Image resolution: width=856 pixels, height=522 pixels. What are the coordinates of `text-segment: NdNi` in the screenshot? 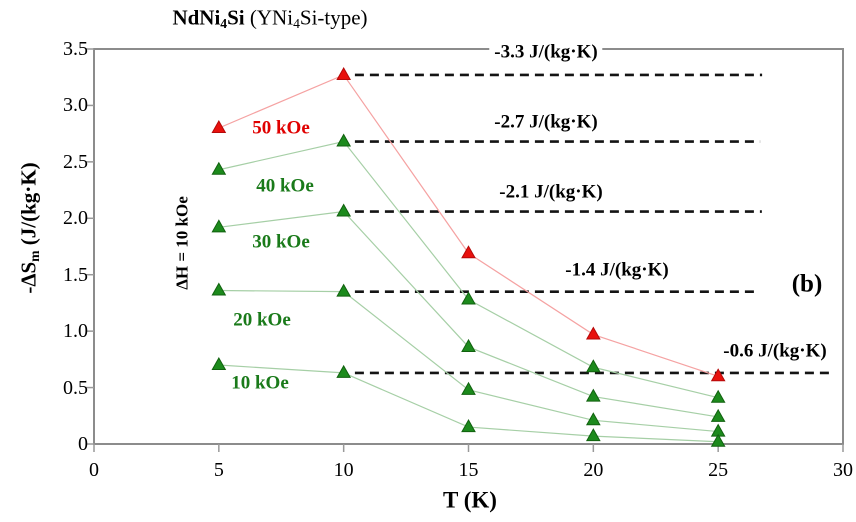 It's located at (196, 17).